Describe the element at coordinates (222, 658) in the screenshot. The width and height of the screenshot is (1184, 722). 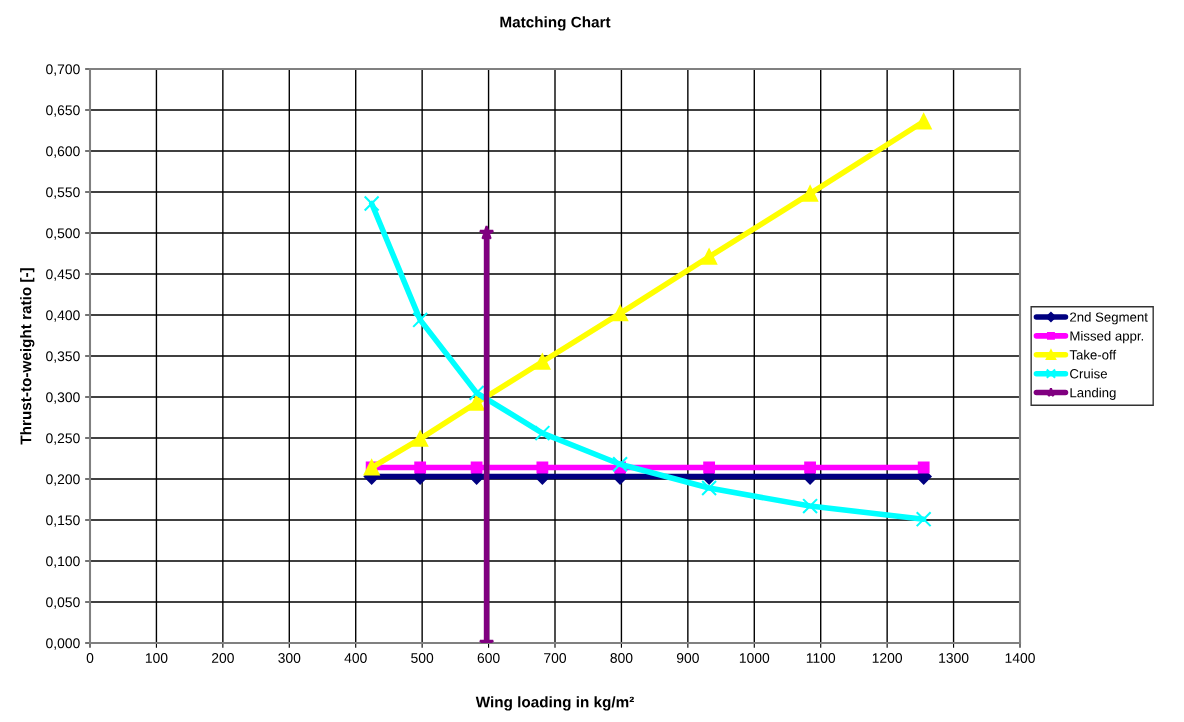
I see `x-tick-label: 200` at that location.